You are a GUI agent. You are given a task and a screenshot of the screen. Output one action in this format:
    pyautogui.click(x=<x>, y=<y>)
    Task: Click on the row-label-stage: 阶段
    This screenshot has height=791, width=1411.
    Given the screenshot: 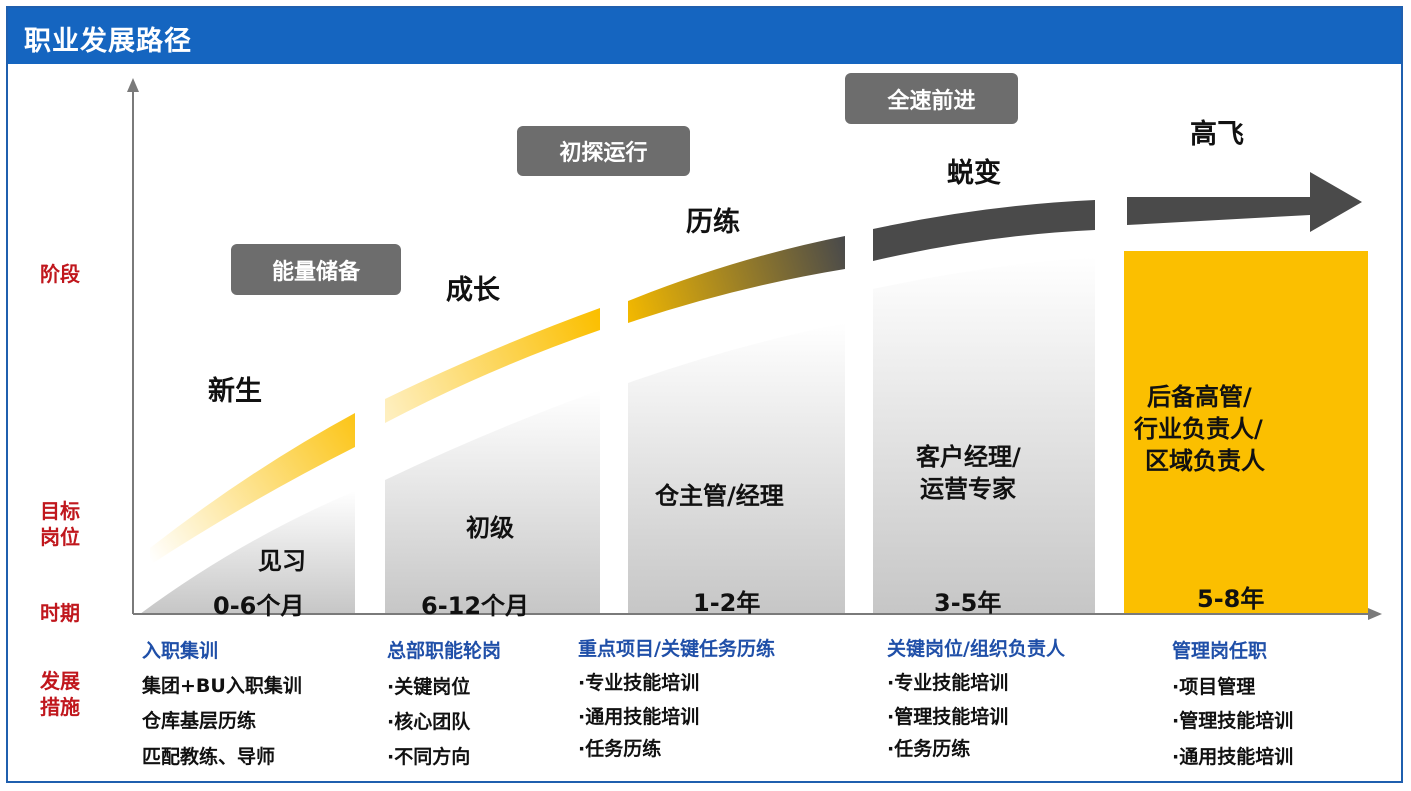 What is the action you would take?
    pyautogui.click(x=60, y=274)
    